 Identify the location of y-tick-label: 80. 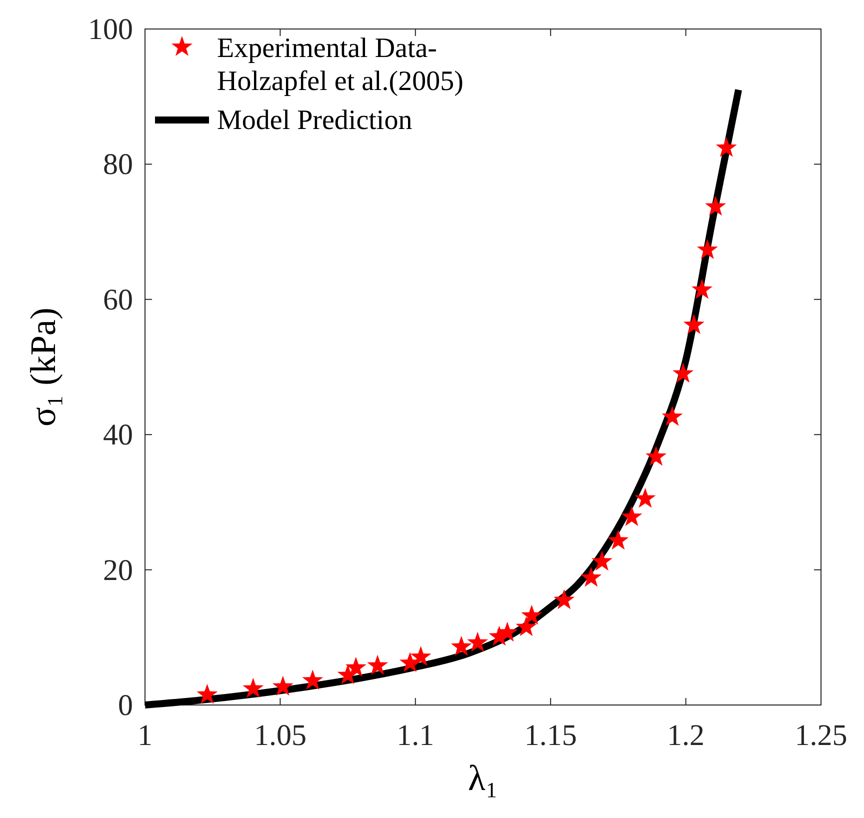
(118, 165).